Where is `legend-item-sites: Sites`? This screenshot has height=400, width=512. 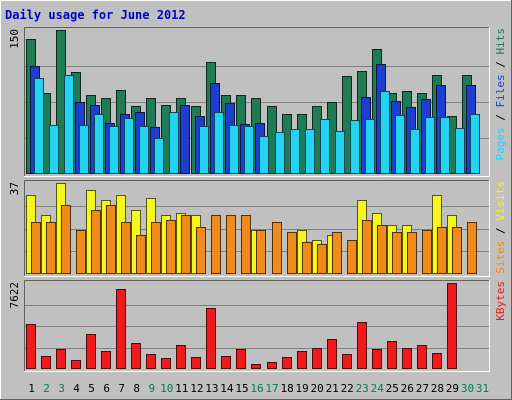
legend-item-sites: Sites is located at coordinates (500, 257).